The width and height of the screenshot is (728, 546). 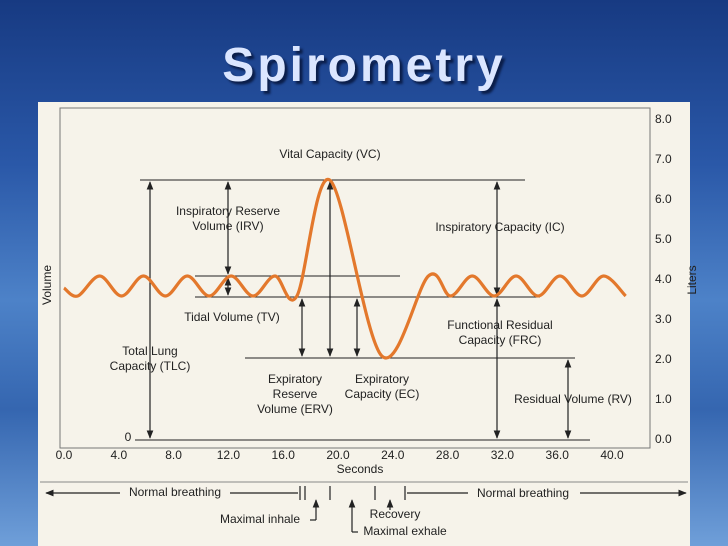 I want to click on annotation: Total Lung, so click(x=149, y=351).